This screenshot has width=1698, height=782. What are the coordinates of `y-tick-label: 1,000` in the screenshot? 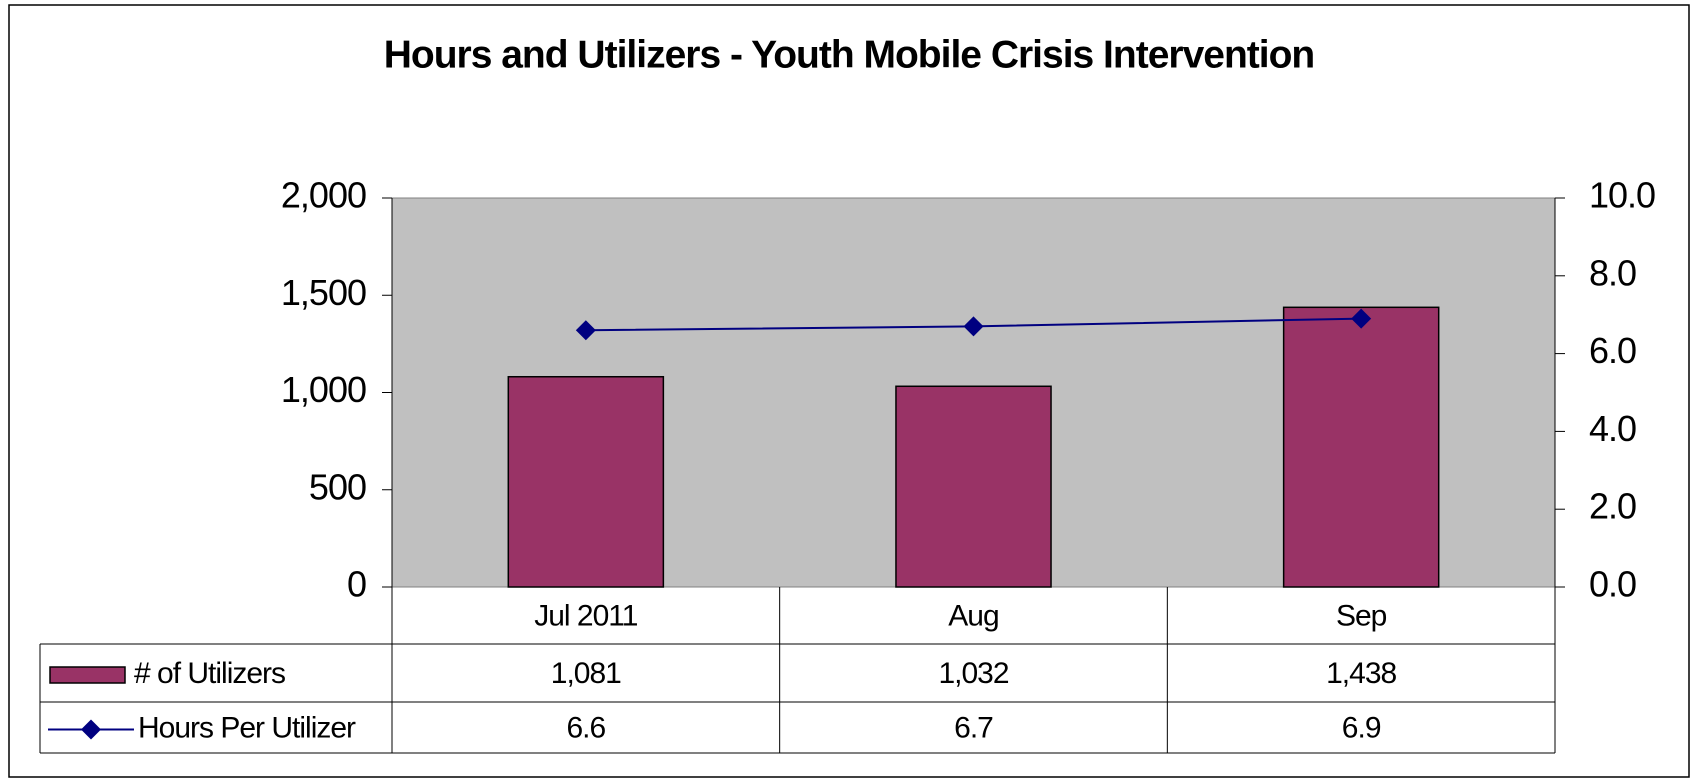 It's located at (323, 389).